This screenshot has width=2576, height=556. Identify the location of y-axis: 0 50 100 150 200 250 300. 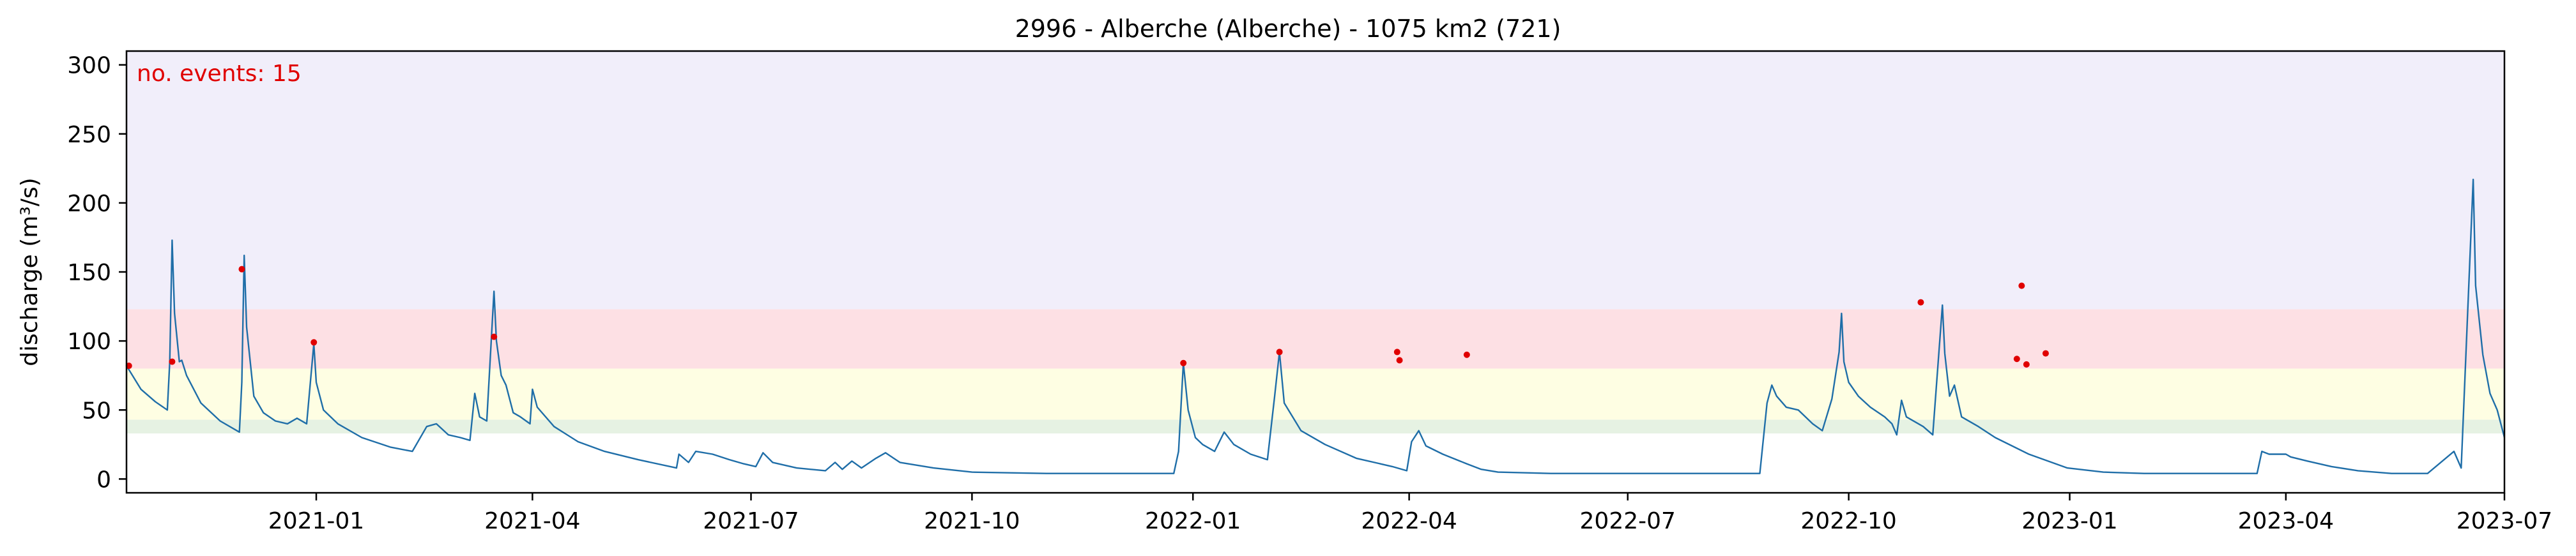
(96, 273).